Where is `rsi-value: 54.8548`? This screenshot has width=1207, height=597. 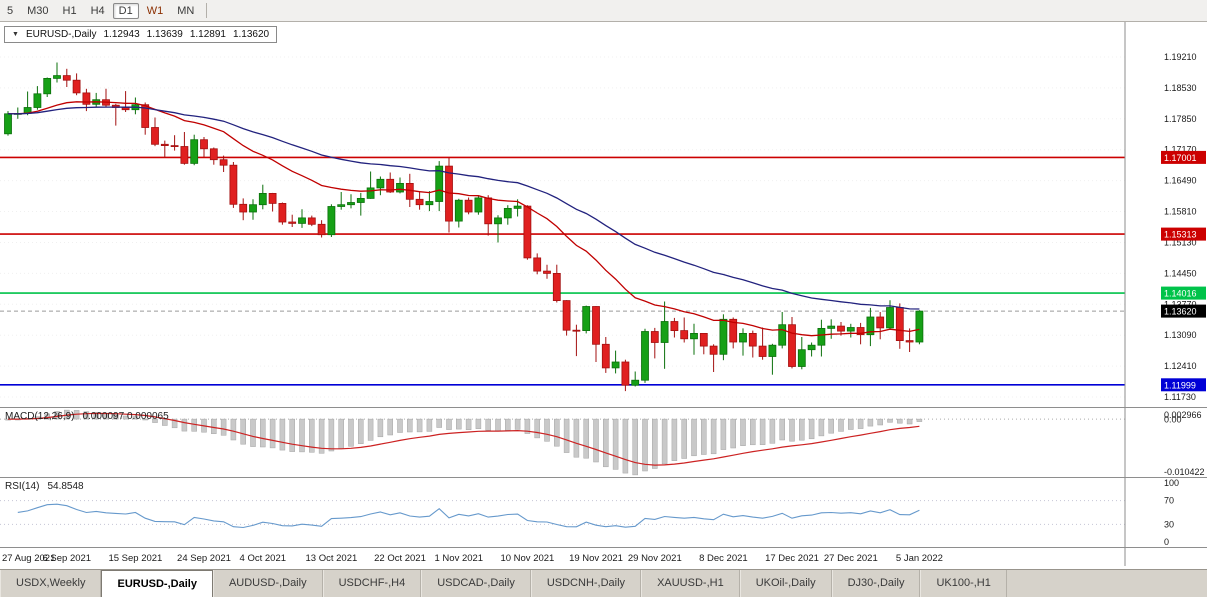
rsi-value: 54.8548 is located at coordinates (65, 486).